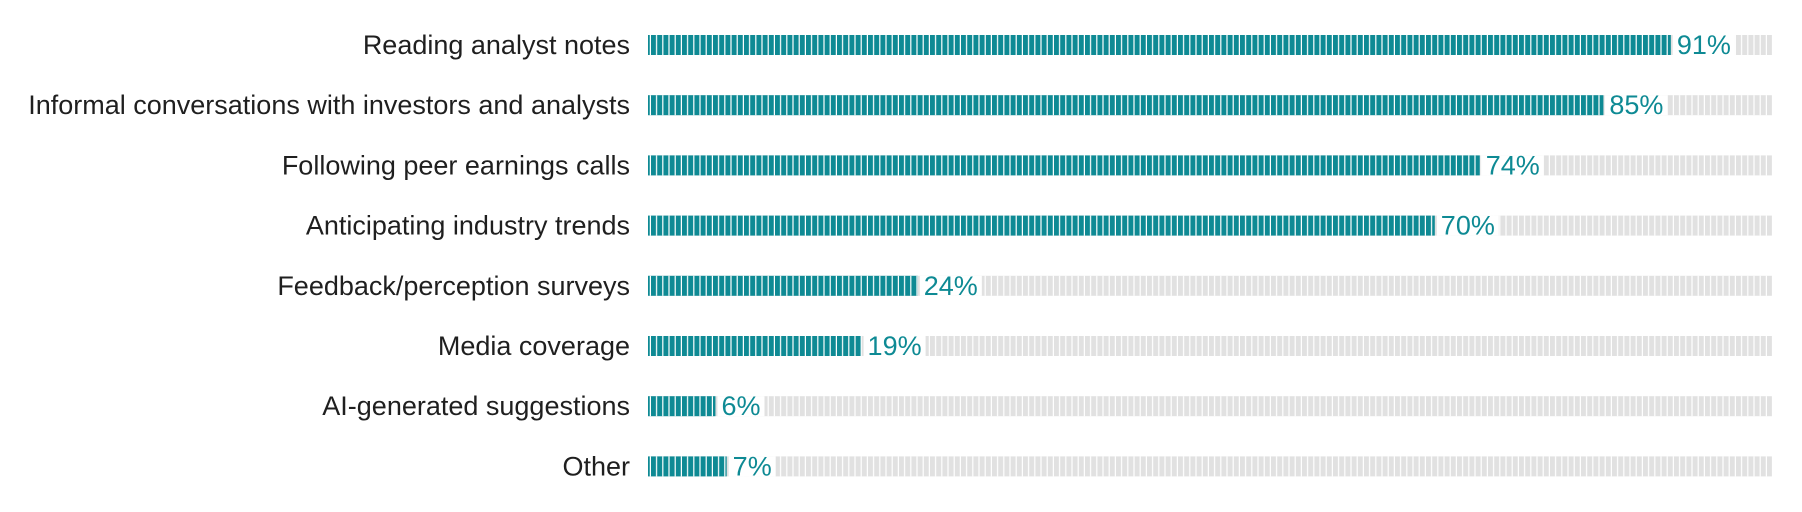 Image resolution: width=1802 pixels, height=512 pixels. I want to click on value-label: 70%, so click(1468, 226).